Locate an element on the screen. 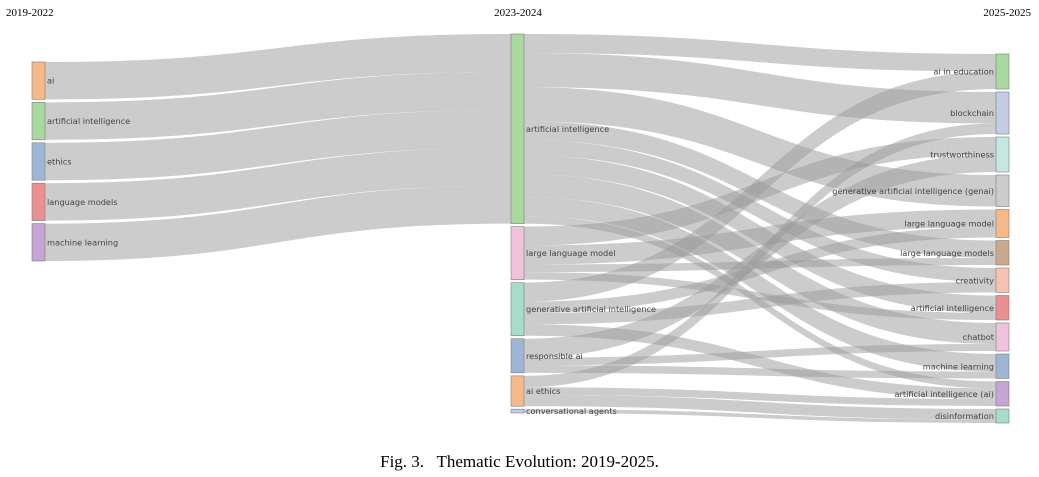 The image size is (1039, 477). node-c6 is located at coordinates (1002, 280).